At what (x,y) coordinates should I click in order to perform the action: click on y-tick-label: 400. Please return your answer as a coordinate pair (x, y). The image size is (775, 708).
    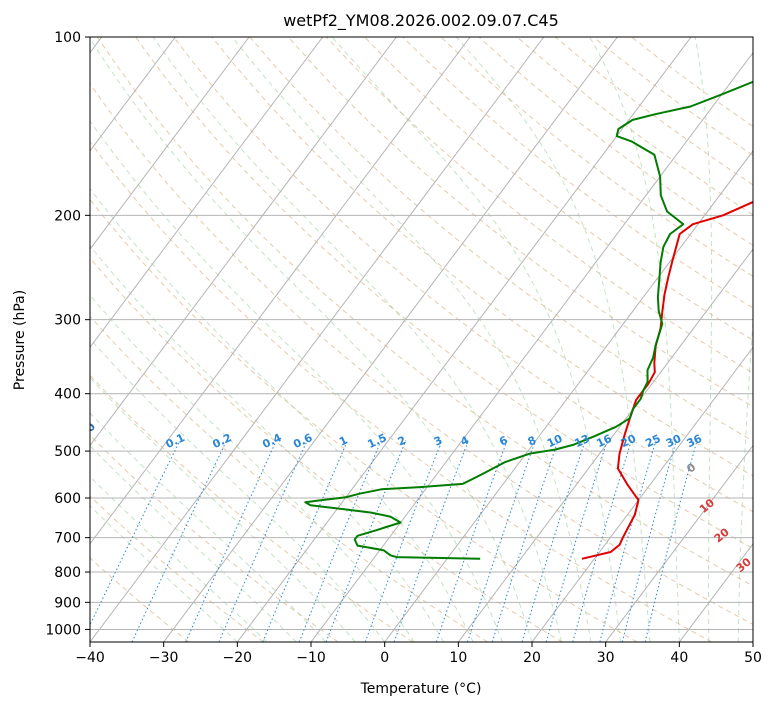
    Looking at the image, I should click on (67, 395).